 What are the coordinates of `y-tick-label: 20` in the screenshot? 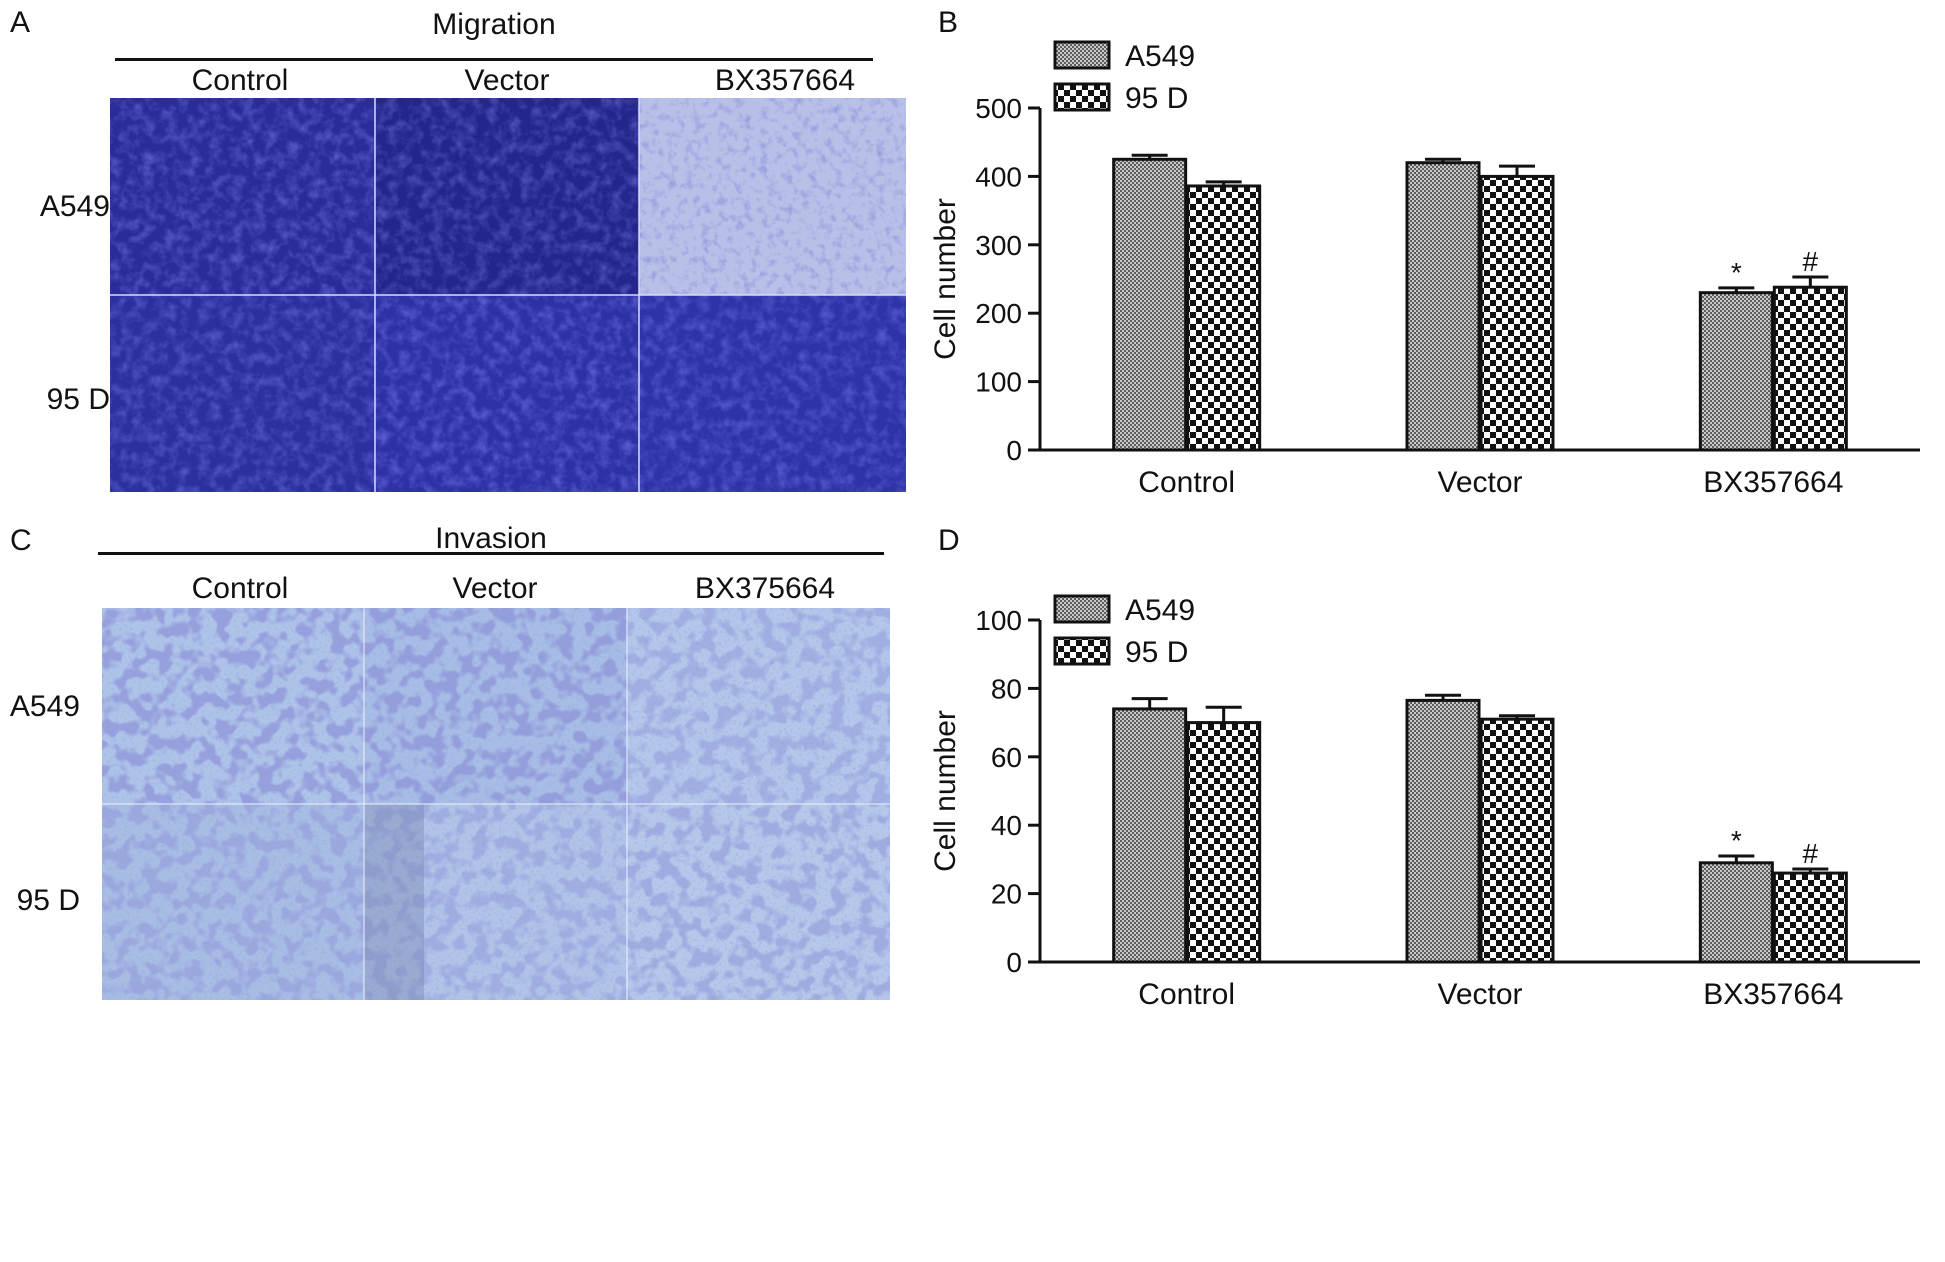 It's located at (1006, 894).